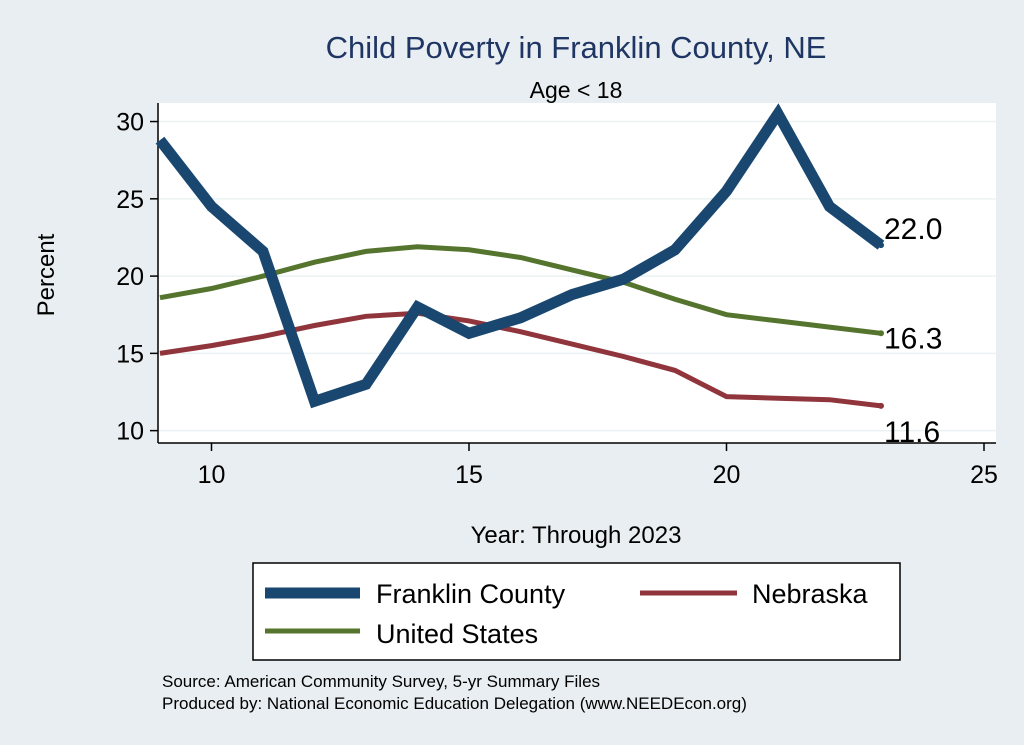  I want to click on end-labels: 22.0 11.6 16.3, so click(913, 331).